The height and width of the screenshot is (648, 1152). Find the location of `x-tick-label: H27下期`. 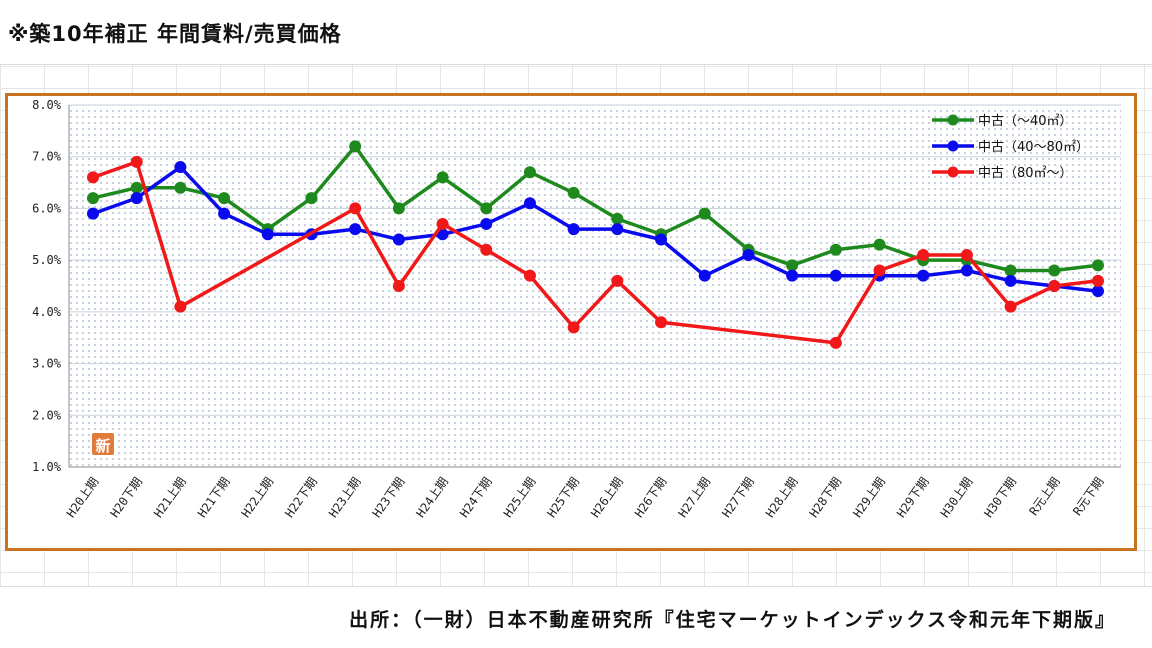

x-tick-label: H27下期 is located at coordinates (738, 497).